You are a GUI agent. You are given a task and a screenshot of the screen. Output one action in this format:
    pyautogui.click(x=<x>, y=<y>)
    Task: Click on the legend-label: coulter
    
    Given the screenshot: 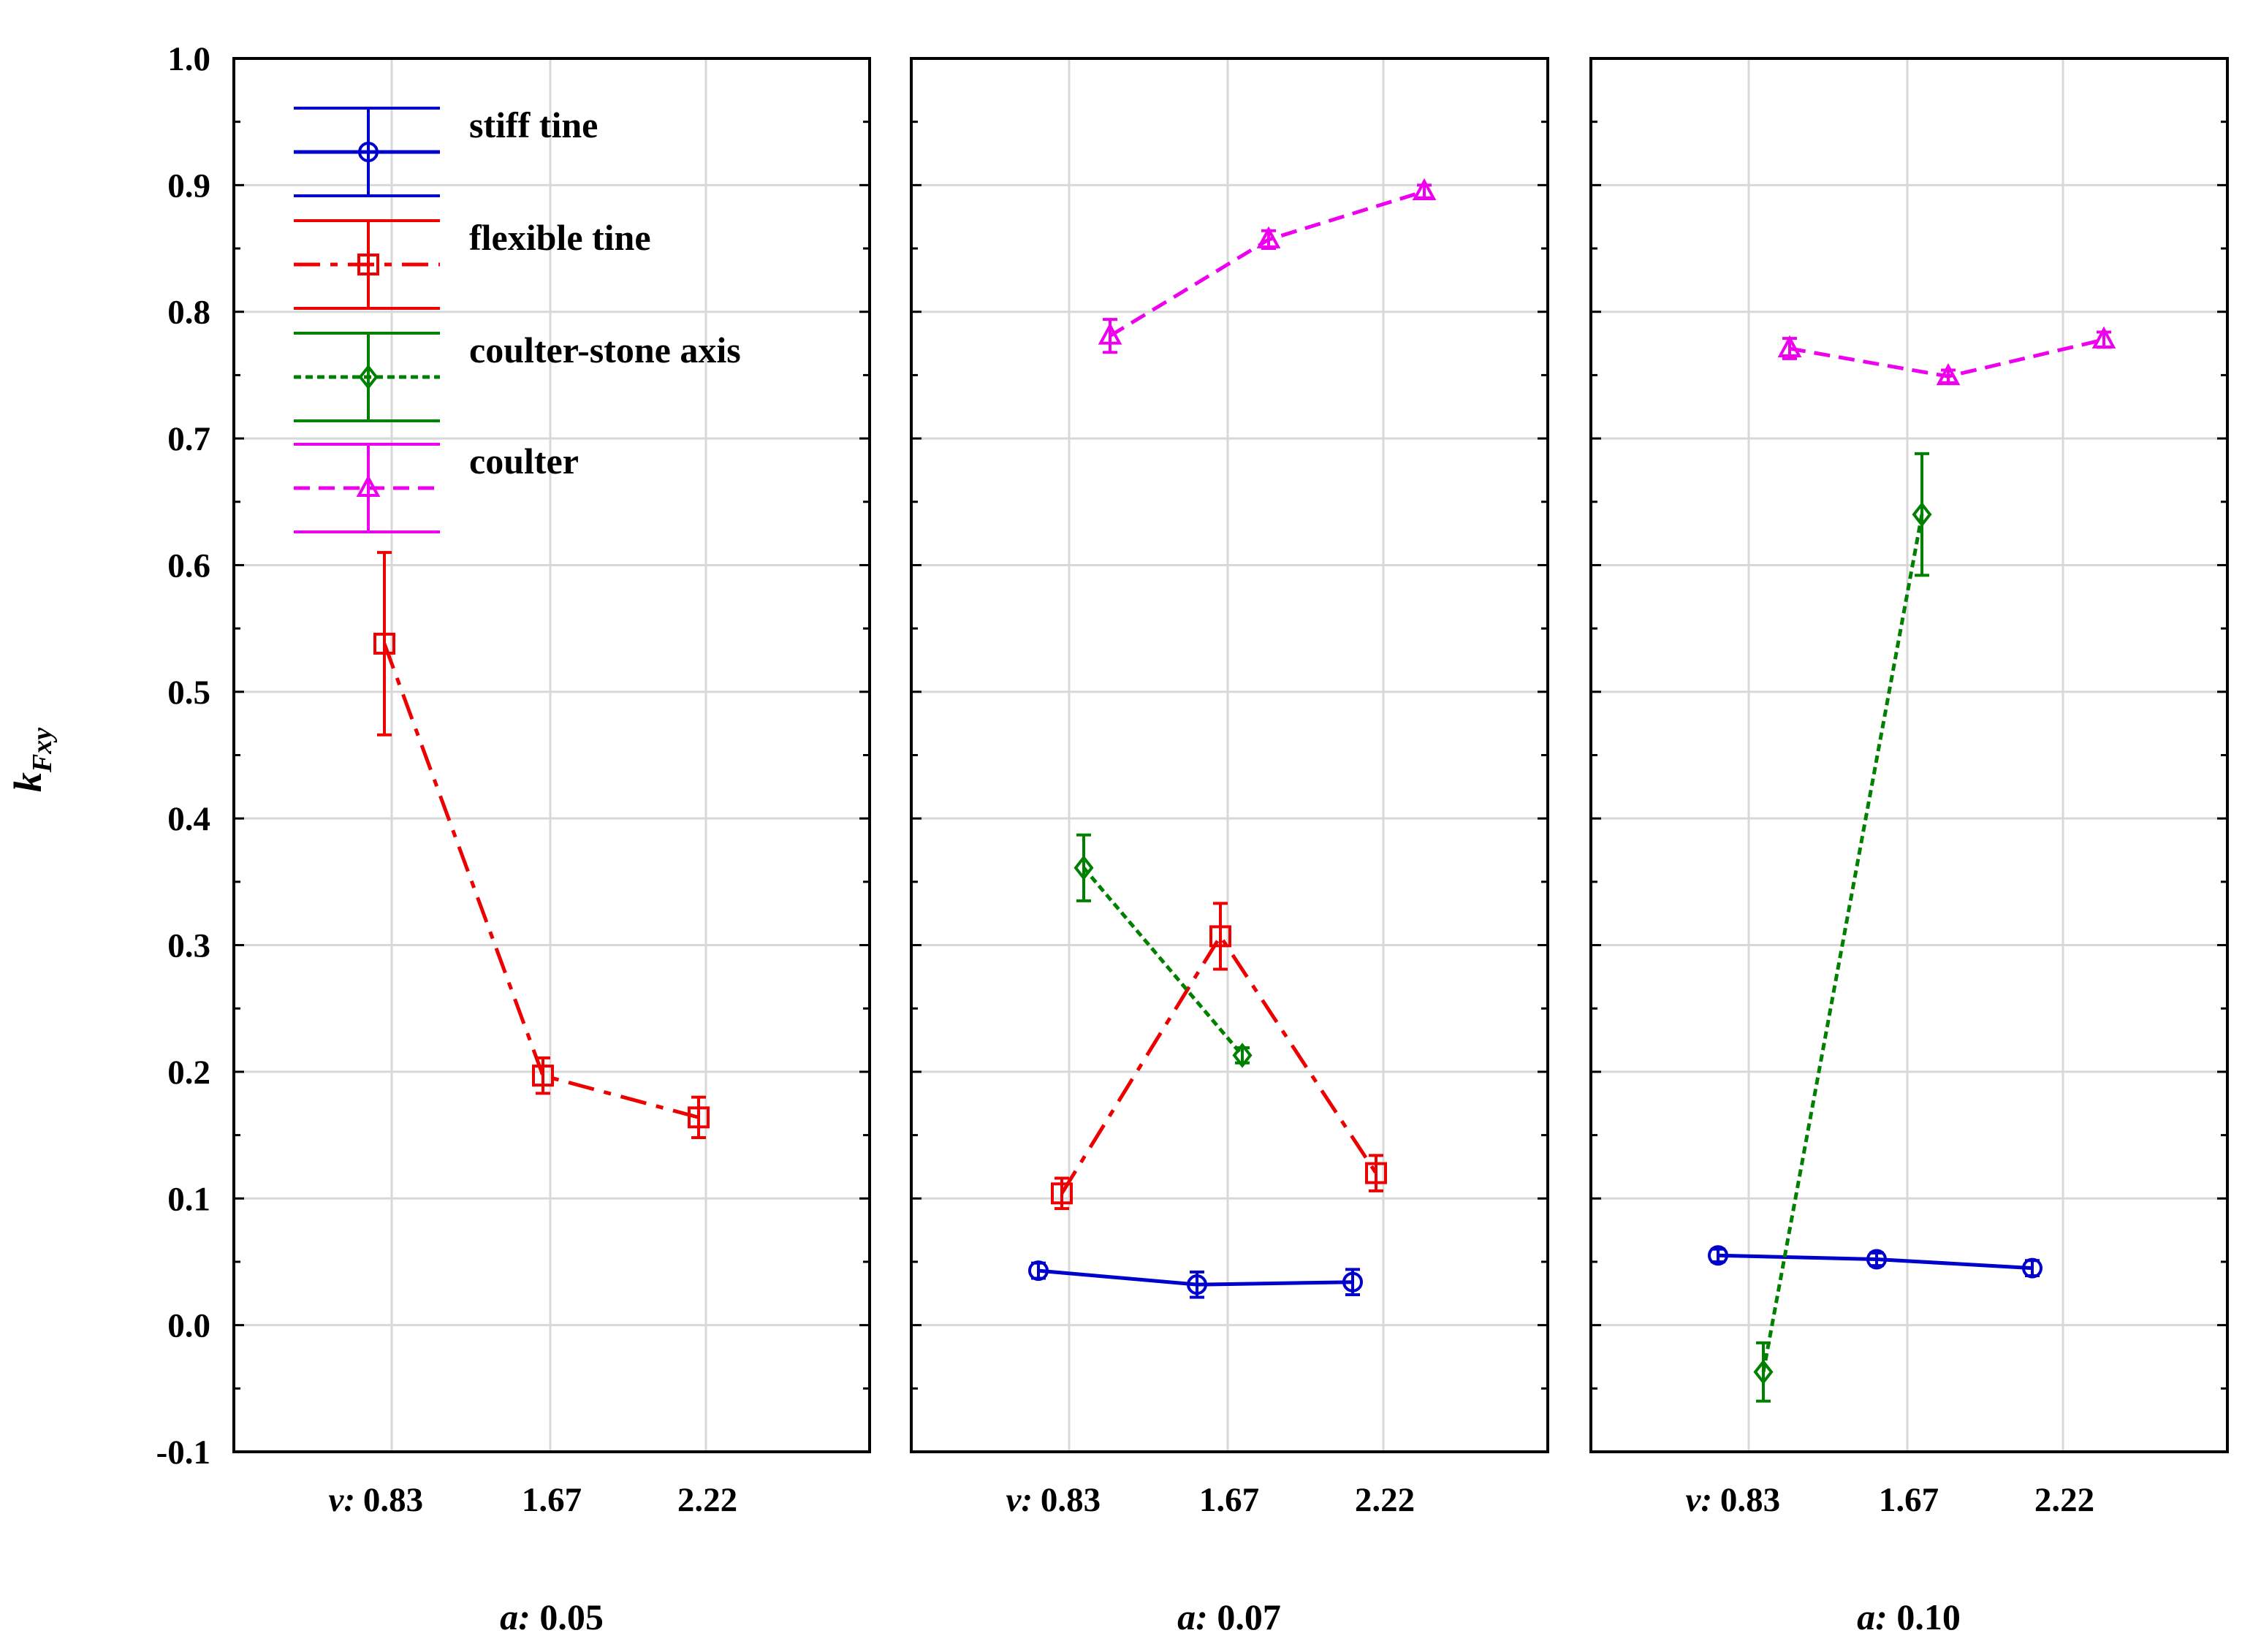 What is the action you would take?
    pyautogui.click(x=524, y=461)
    